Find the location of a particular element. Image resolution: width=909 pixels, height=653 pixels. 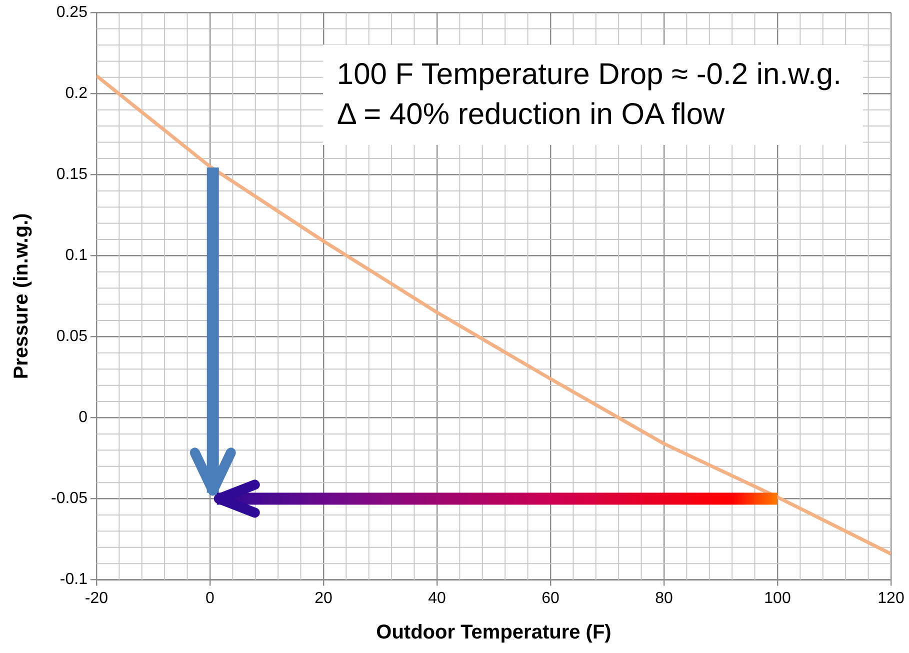

y-tick-label: 0.2 is located at coordinates (76, 93).